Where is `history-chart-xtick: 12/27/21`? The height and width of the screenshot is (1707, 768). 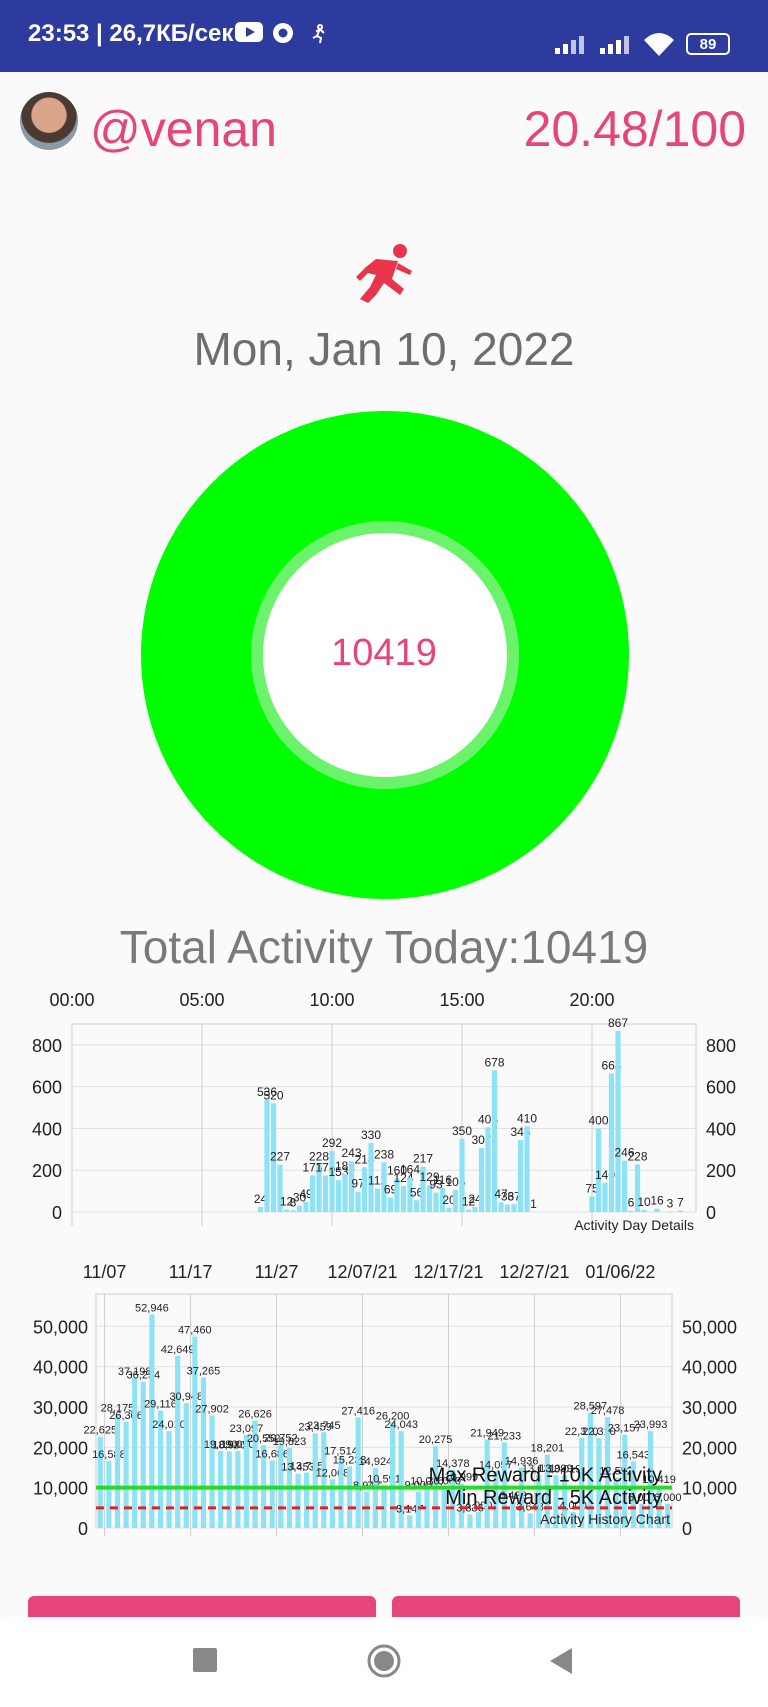
history-chart-xtick: 12/27/21 is located at coordinates (534, 1272).